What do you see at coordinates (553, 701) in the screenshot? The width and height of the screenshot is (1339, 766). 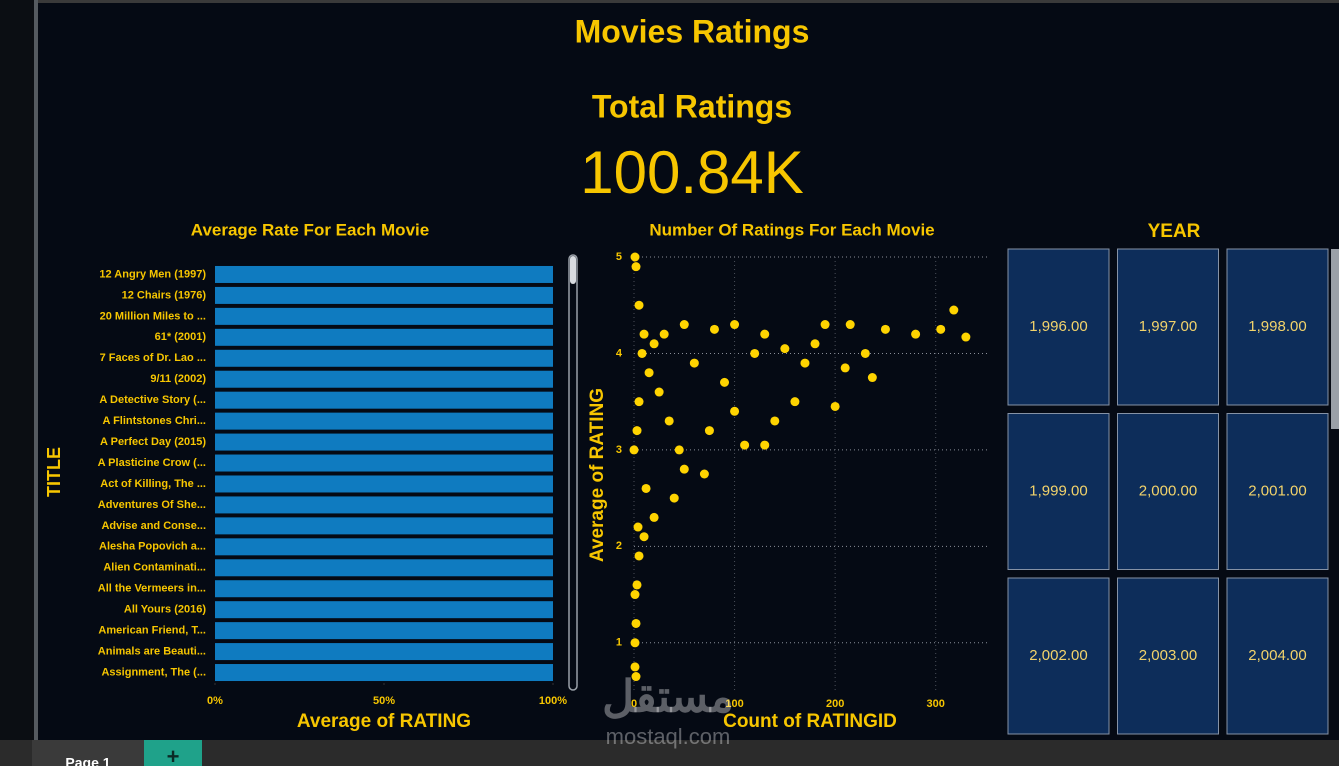 I see `x-tick-label: 100%` at bounding box center [553, 701].